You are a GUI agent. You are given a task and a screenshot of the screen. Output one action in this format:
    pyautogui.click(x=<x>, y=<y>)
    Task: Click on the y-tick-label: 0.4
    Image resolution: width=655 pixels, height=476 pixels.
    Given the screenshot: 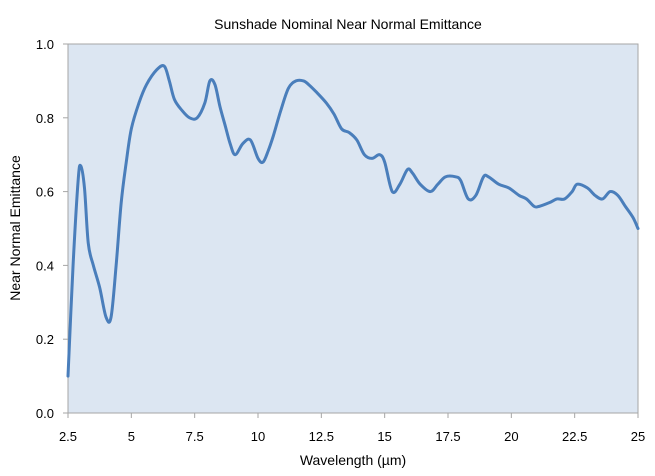 What is the action you would take?
    pyautogui.click(x=45, y=265)
    